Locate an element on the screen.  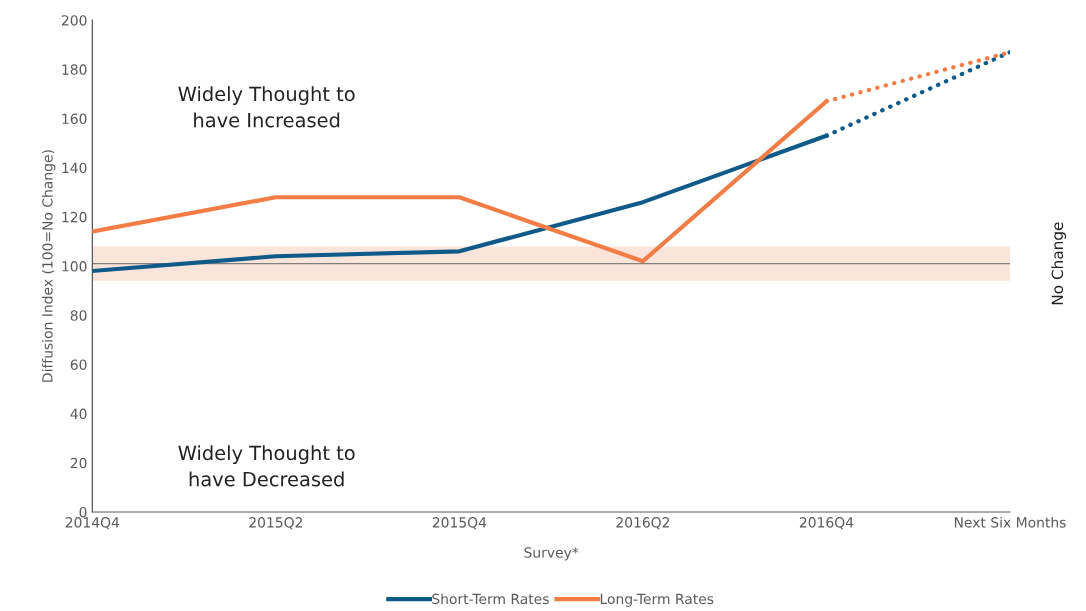
legend-label: Short-Term Rates is located at coordinates (490, 599).